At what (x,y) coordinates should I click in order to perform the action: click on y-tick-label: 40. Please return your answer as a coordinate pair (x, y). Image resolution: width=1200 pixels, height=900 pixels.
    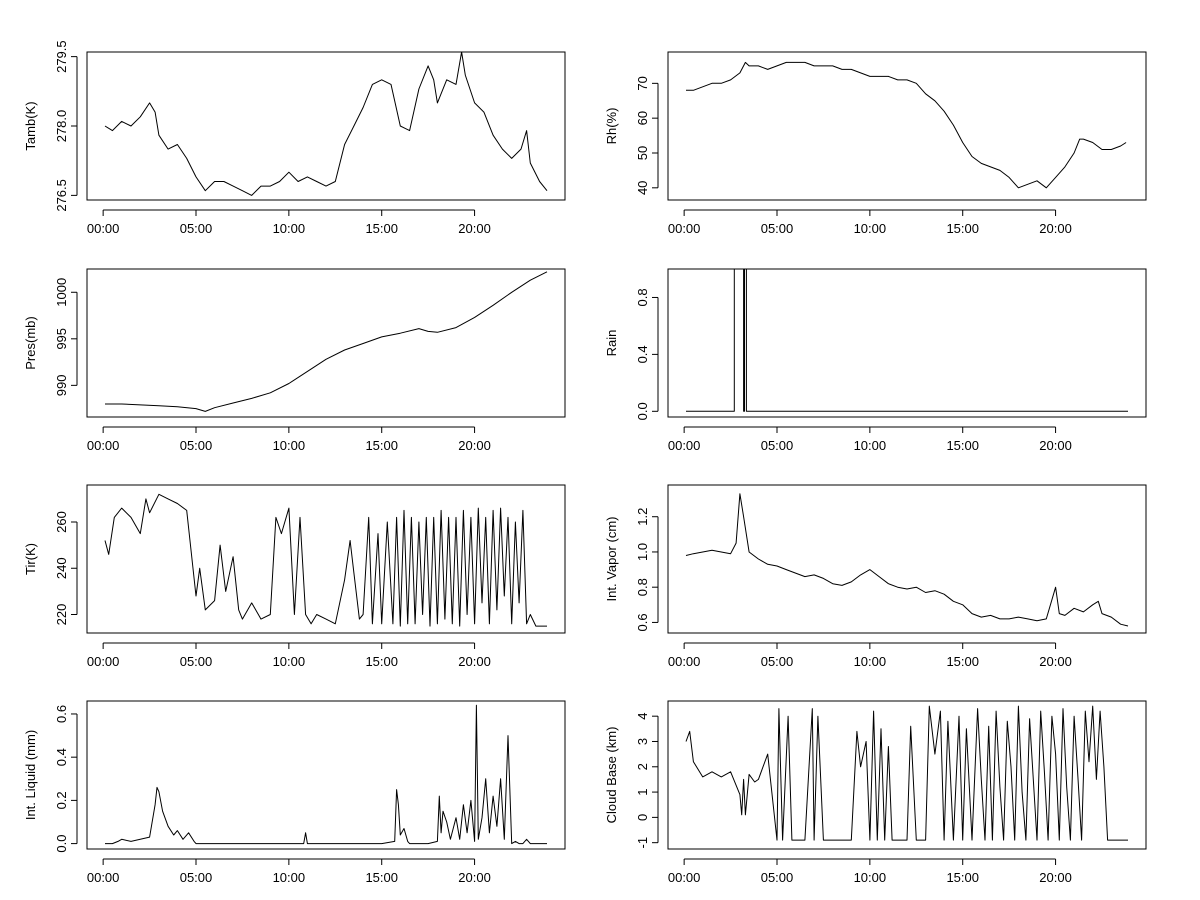
    Looking at the image, I should click on (642, 188).